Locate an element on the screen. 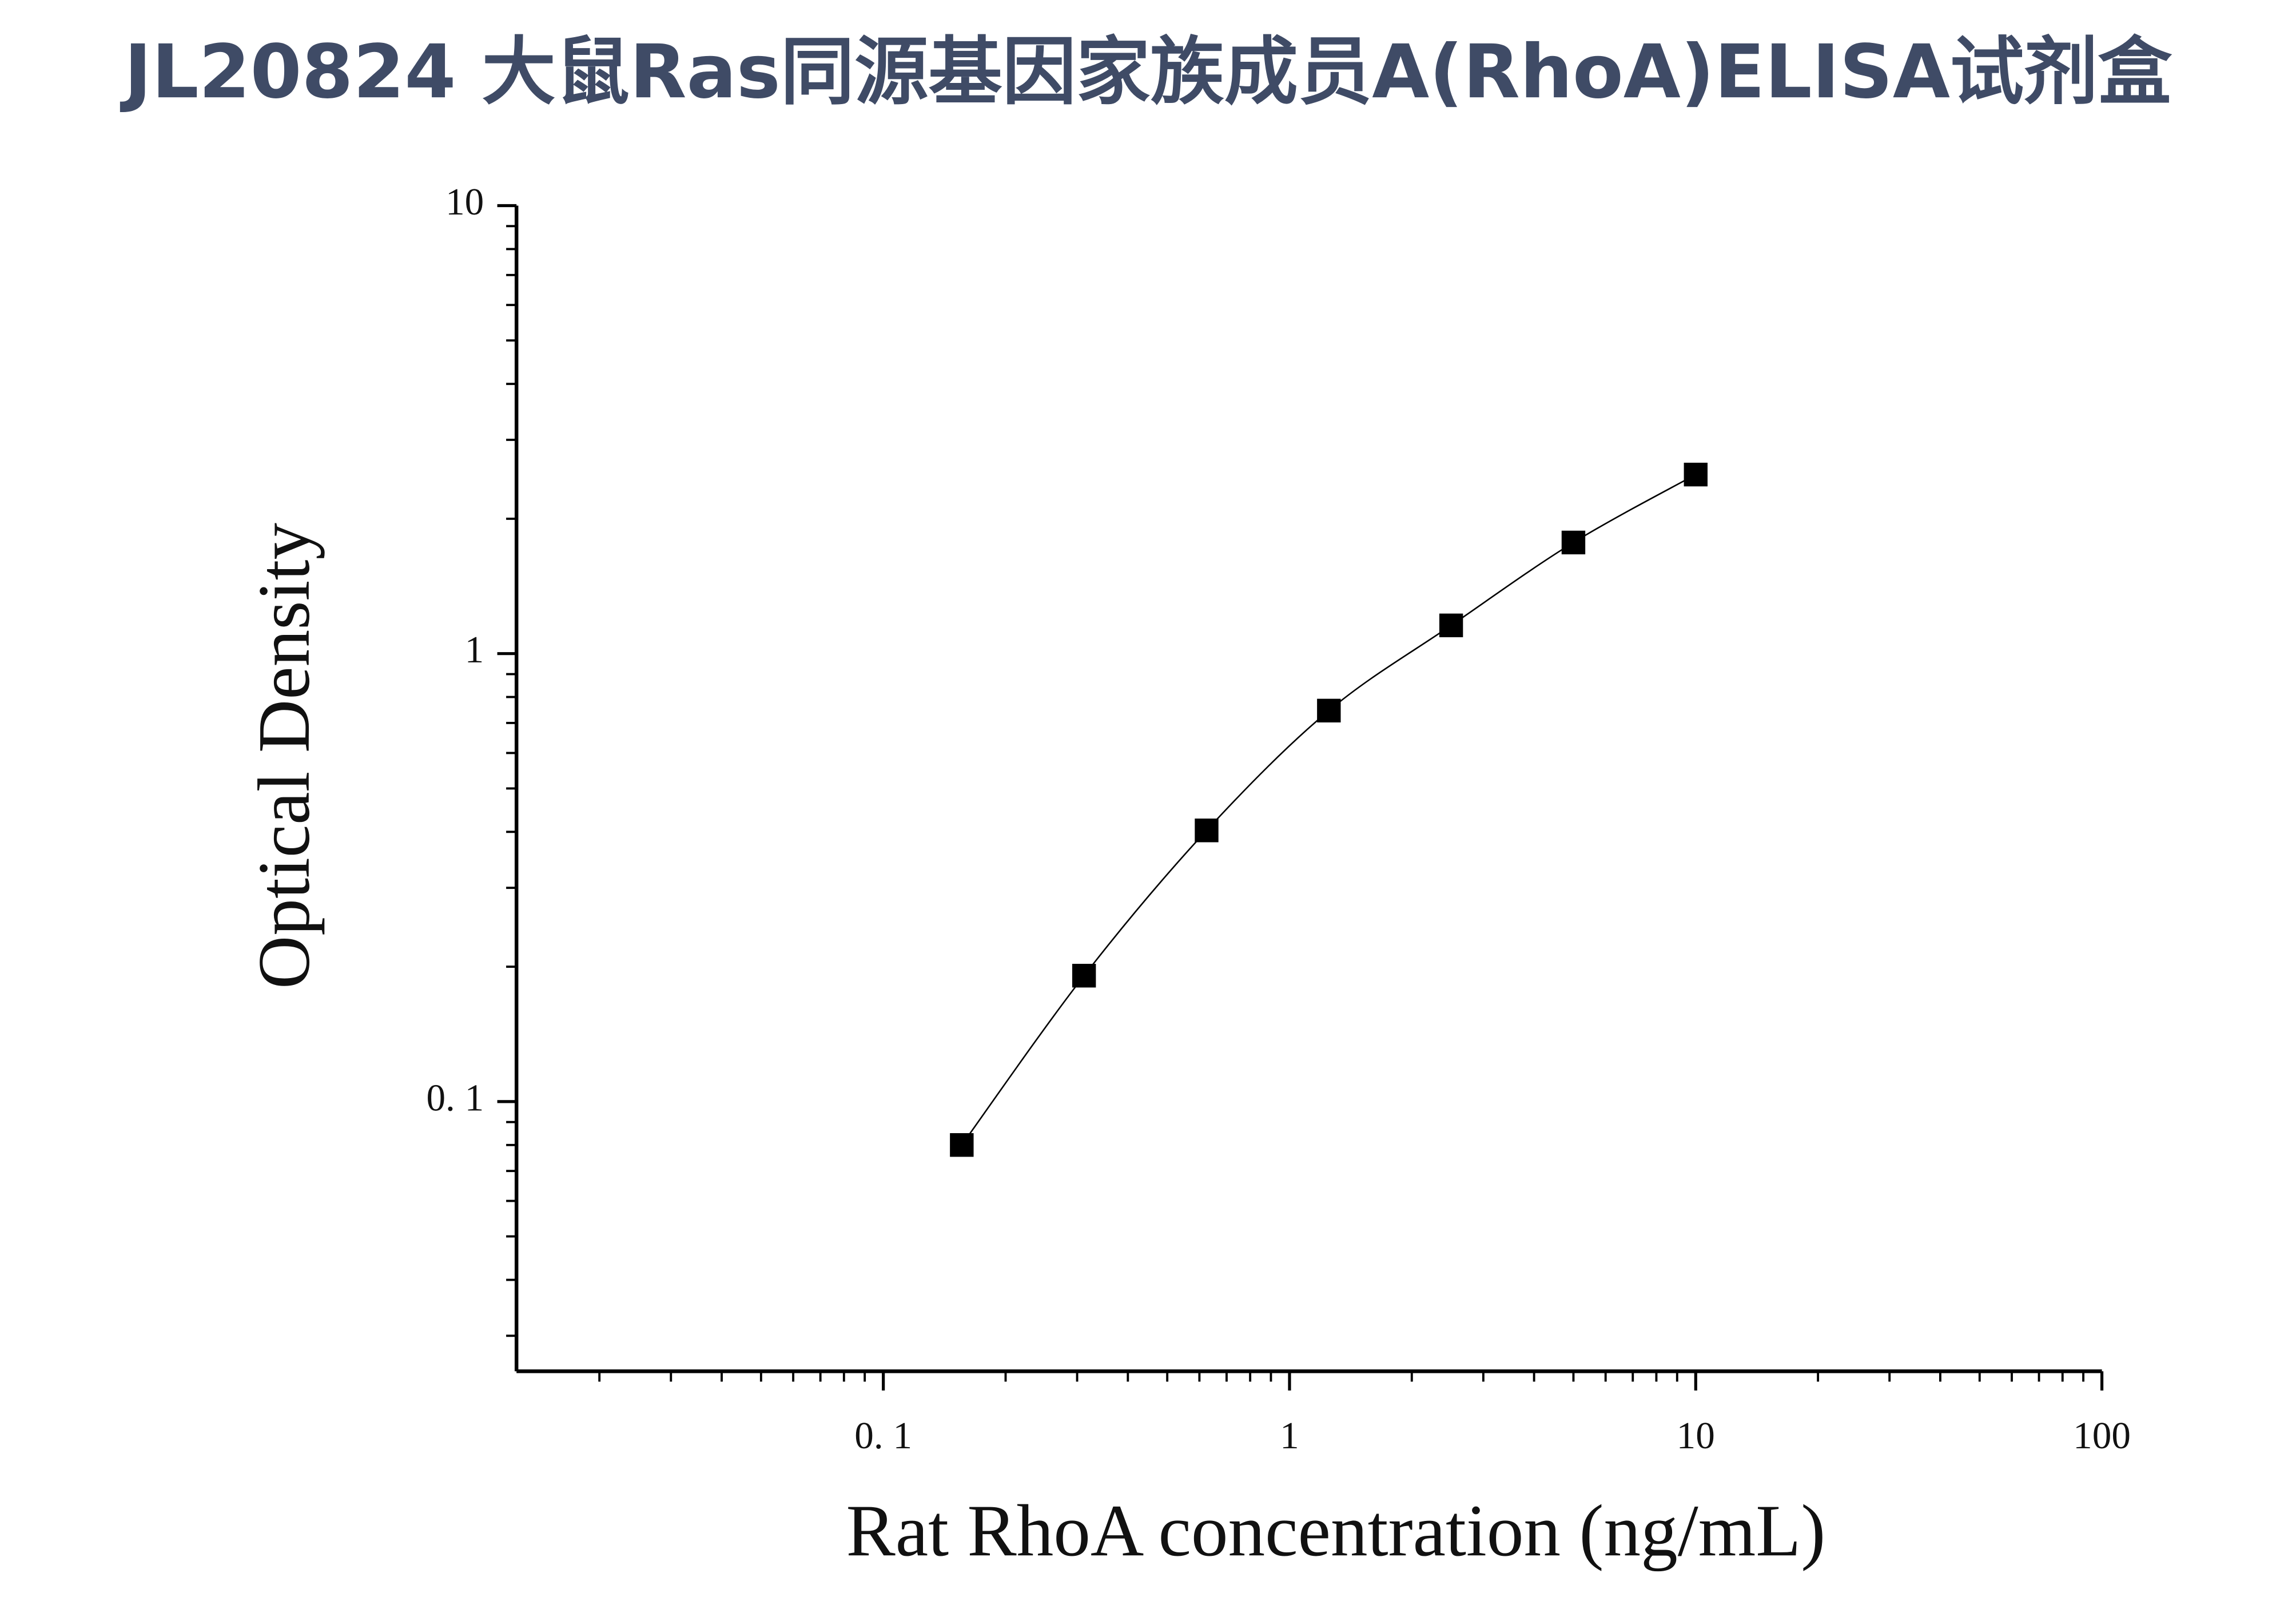 The width and height of the screenshot is (2296, 1605). y-tick-label: 1 is located at coordinates (474, 649).